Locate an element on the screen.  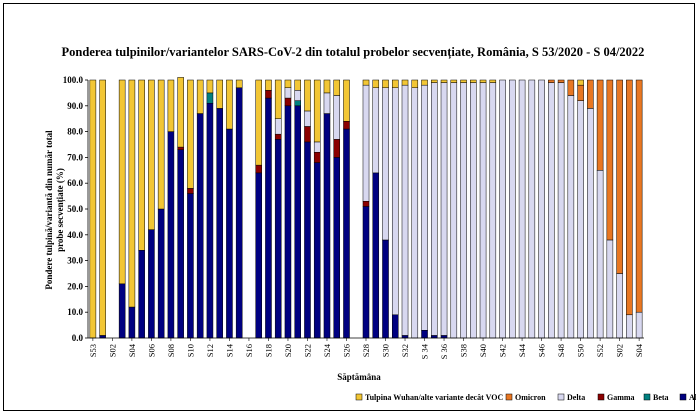
bar-alpha-S21 is located at coordinates (298, 222).